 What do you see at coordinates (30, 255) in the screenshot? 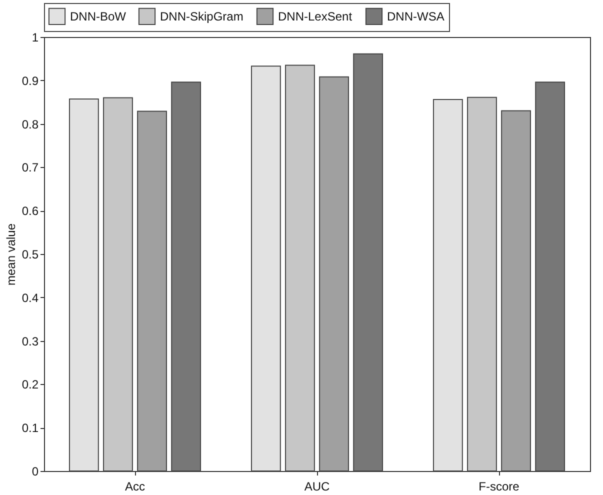
I see `y-tick-label: 0.5` at bounding box center [30, 255].